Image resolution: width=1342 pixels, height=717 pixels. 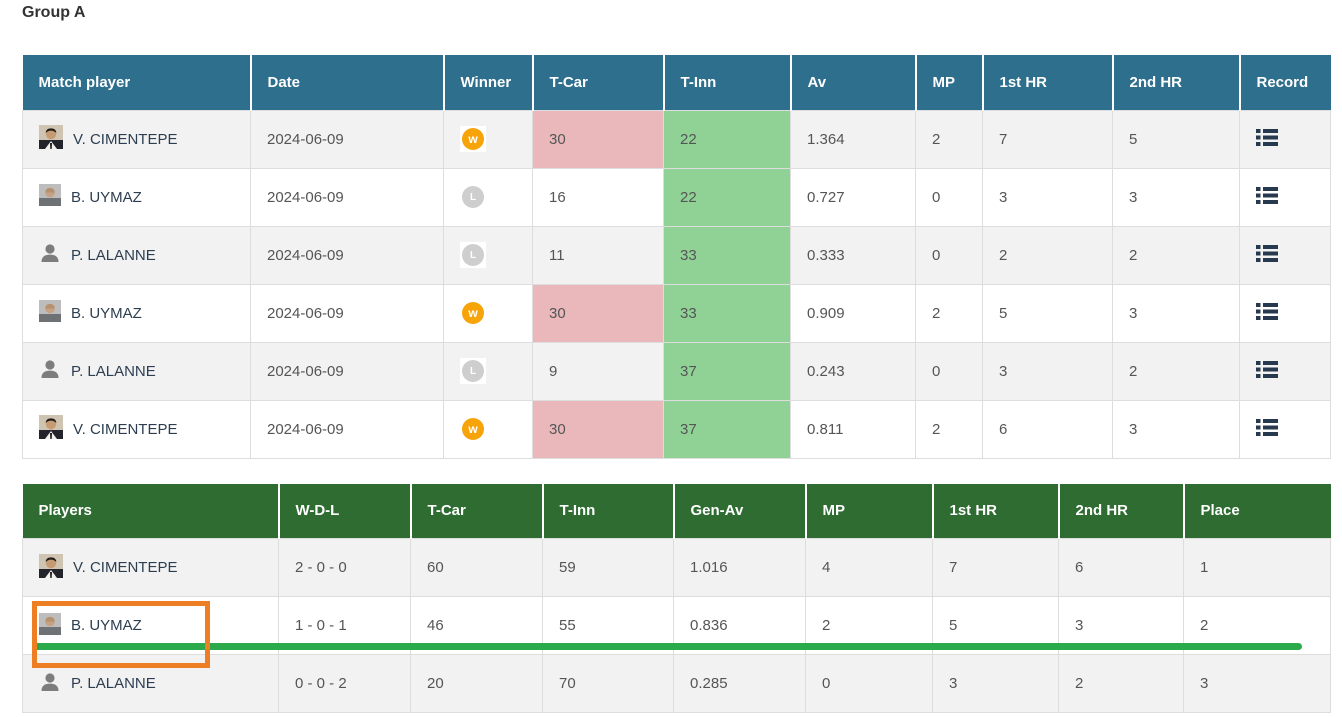 What do you see at coordinates (826, 567) in the screenshot?
I see `cell-mp-value: 4` at bounding box center [826, 567].